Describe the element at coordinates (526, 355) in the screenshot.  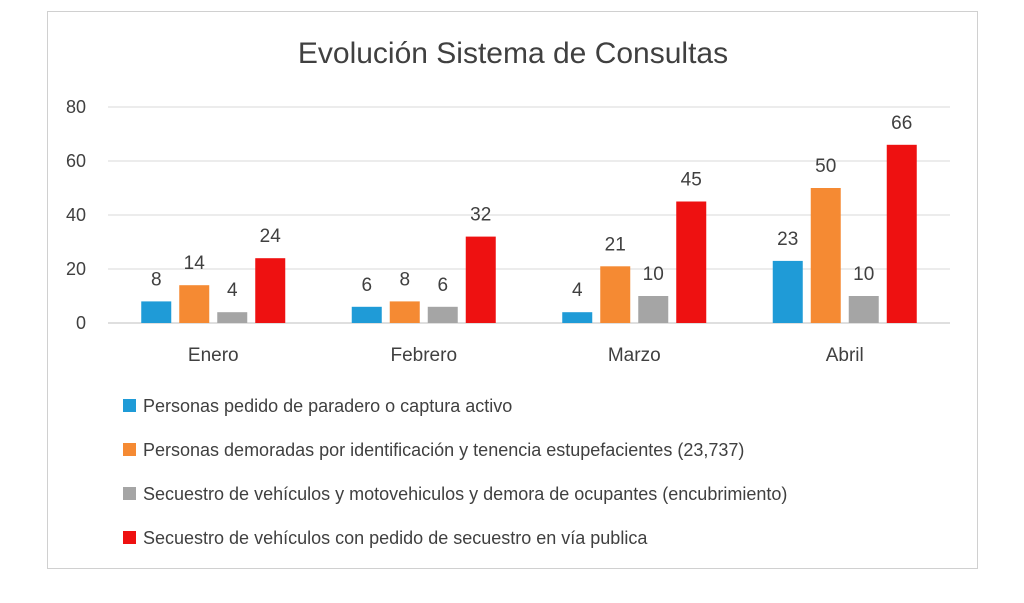
I see `x-axis: Enero Febrero Marzo Abril` at that location.